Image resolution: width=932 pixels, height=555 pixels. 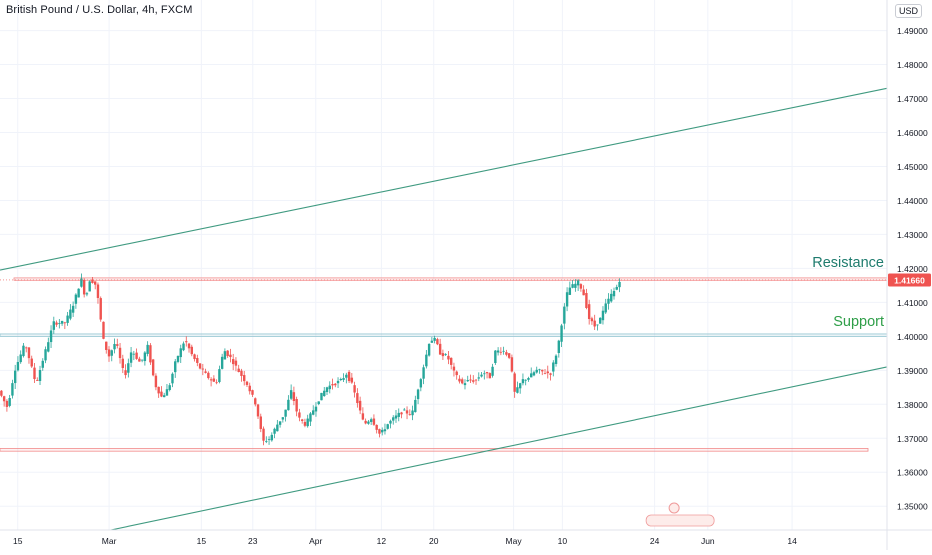 I want to click on resistance-label: Resistance, so click(x=848, y=263).